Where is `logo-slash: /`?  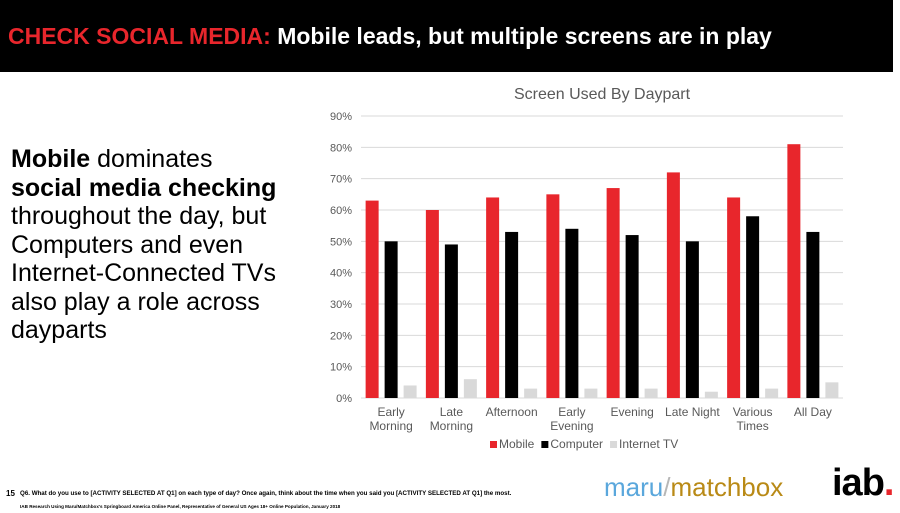 logo-slash: / is located at coordinates (667, 487).